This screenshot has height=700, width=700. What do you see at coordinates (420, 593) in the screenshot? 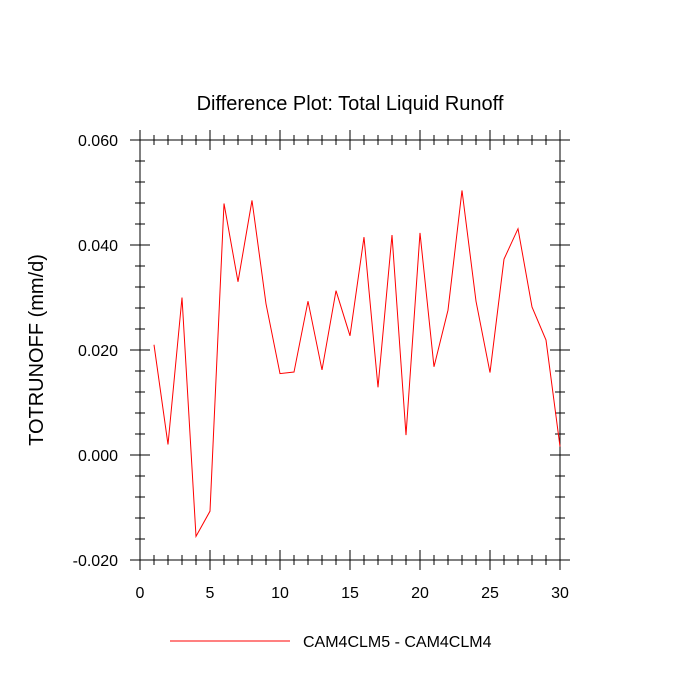
I see `x-tick-label: 20` at bounding box center [420, 593].